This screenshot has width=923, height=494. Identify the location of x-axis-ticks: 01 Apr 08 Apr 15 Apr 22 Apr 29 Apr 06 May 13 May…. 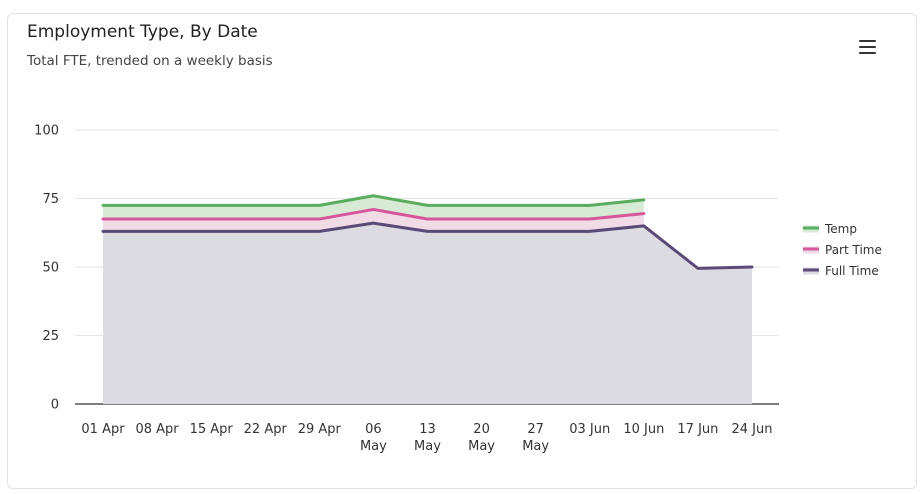
(426, 438).